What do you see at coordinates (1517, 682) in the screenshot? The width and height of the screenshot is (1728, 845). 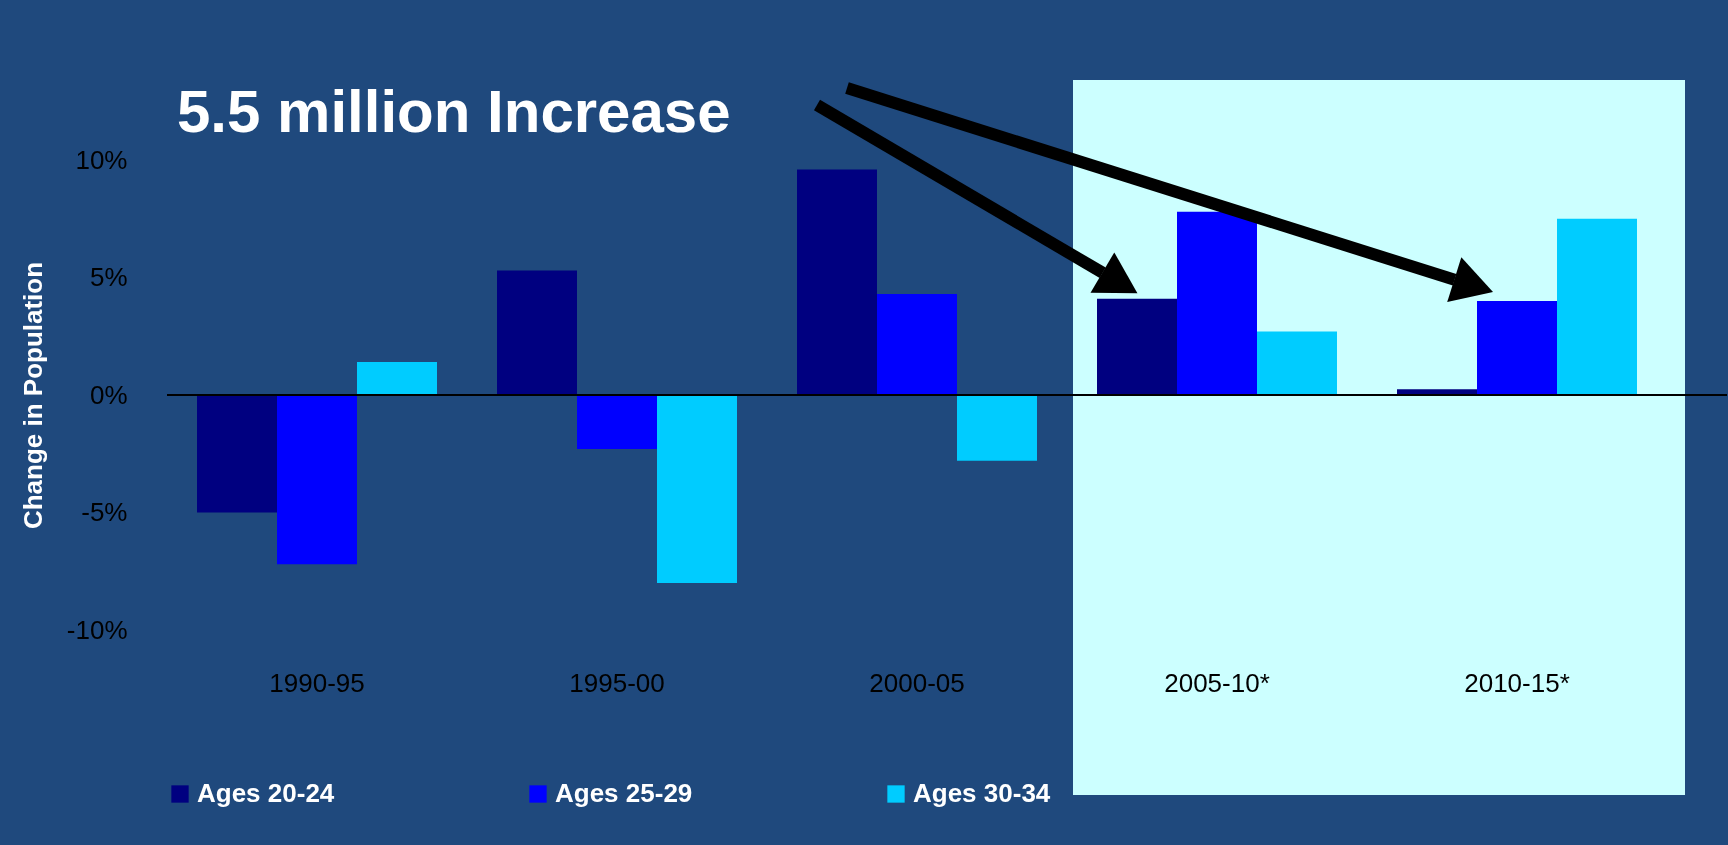 I see `x-tick-label: 2010-15*` at bounding box center [1517, 682].